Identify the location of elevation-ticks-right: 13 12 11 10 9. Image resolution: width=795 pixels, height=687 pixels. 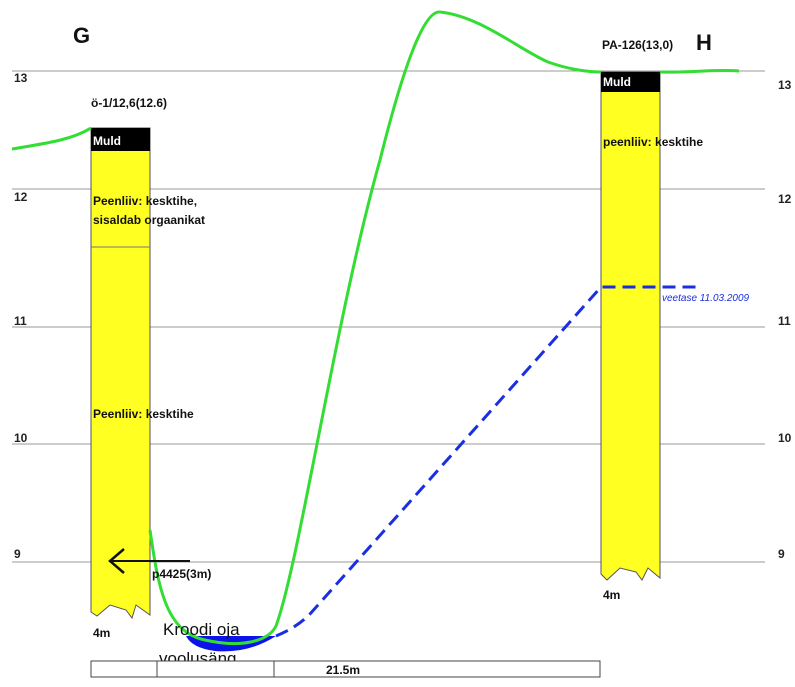
(785, 319).